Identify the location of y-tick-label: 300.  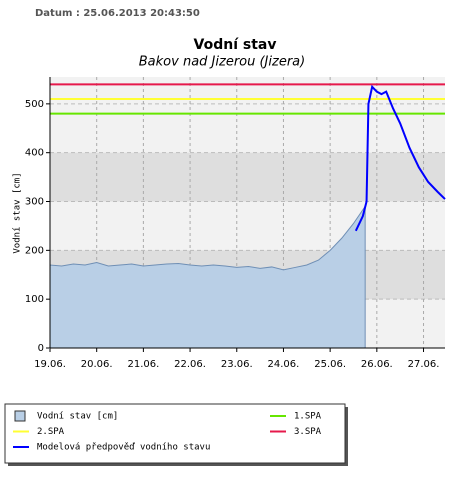
(34, 202).